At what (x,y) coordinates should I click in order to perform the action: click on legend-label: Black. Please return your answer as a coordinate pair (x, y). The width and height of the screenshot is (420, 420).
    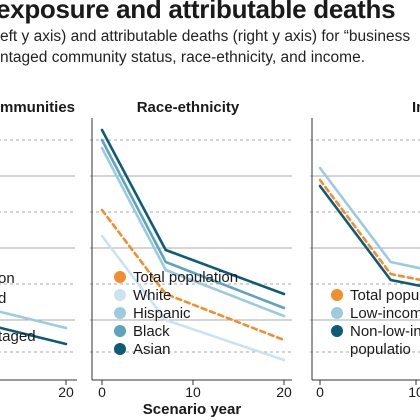
    Looking at the image, I should click on (151, 331).